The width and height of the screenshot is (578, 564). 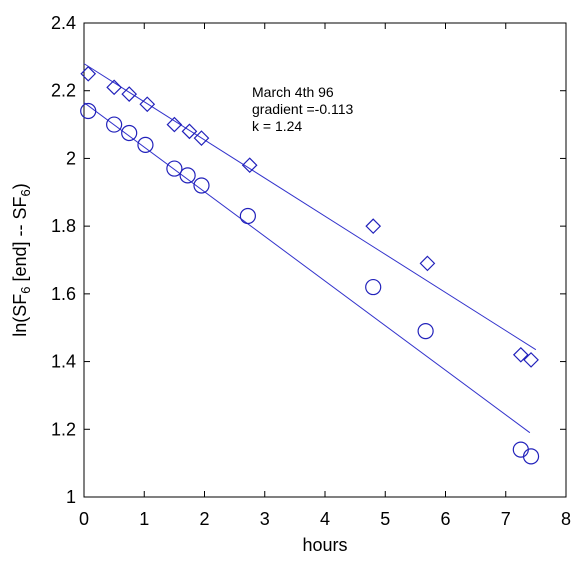 I want to click on x-tick-label: 2, so click(x=204, y=519).